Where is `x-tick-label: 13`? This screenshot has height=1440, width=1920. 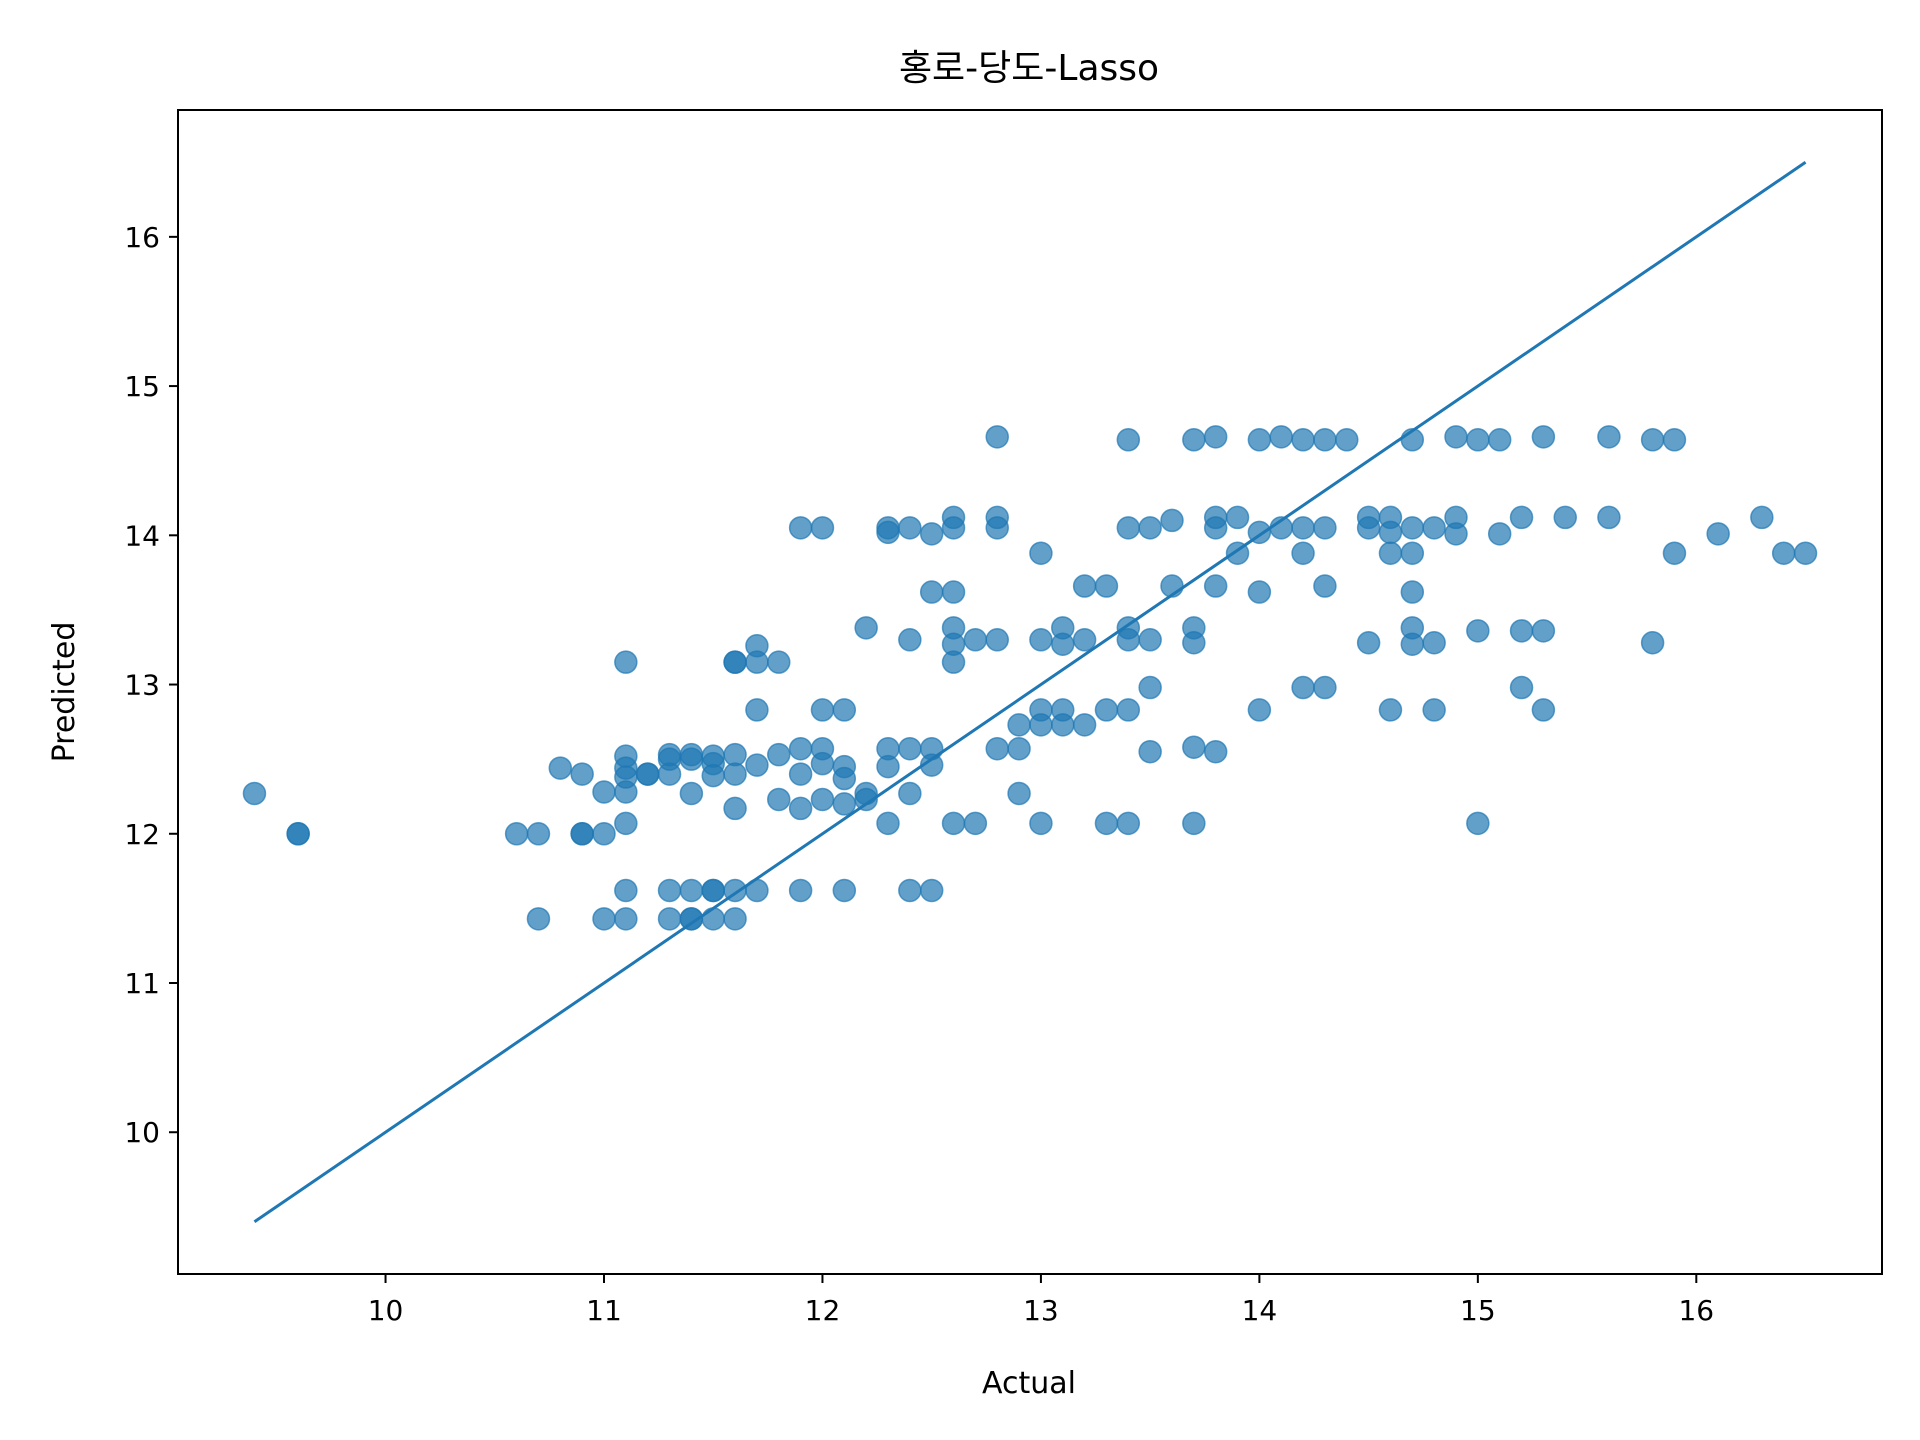
x-tick-label: 13 is located at coordinates (1041, 1310).